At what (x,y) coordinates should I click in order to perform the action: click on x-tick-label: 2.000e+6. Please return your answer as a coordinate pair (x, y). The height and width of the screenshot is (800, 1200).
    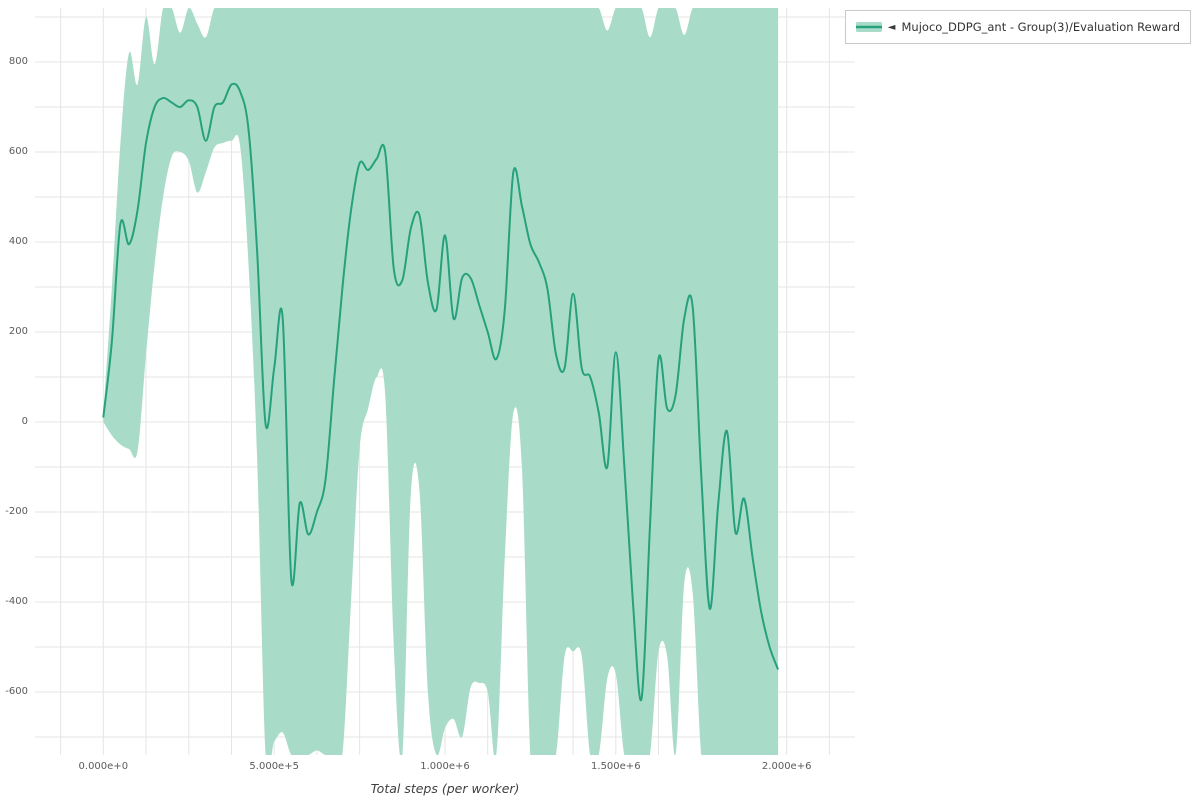
    Looking at the image, I should click on (786, 766).